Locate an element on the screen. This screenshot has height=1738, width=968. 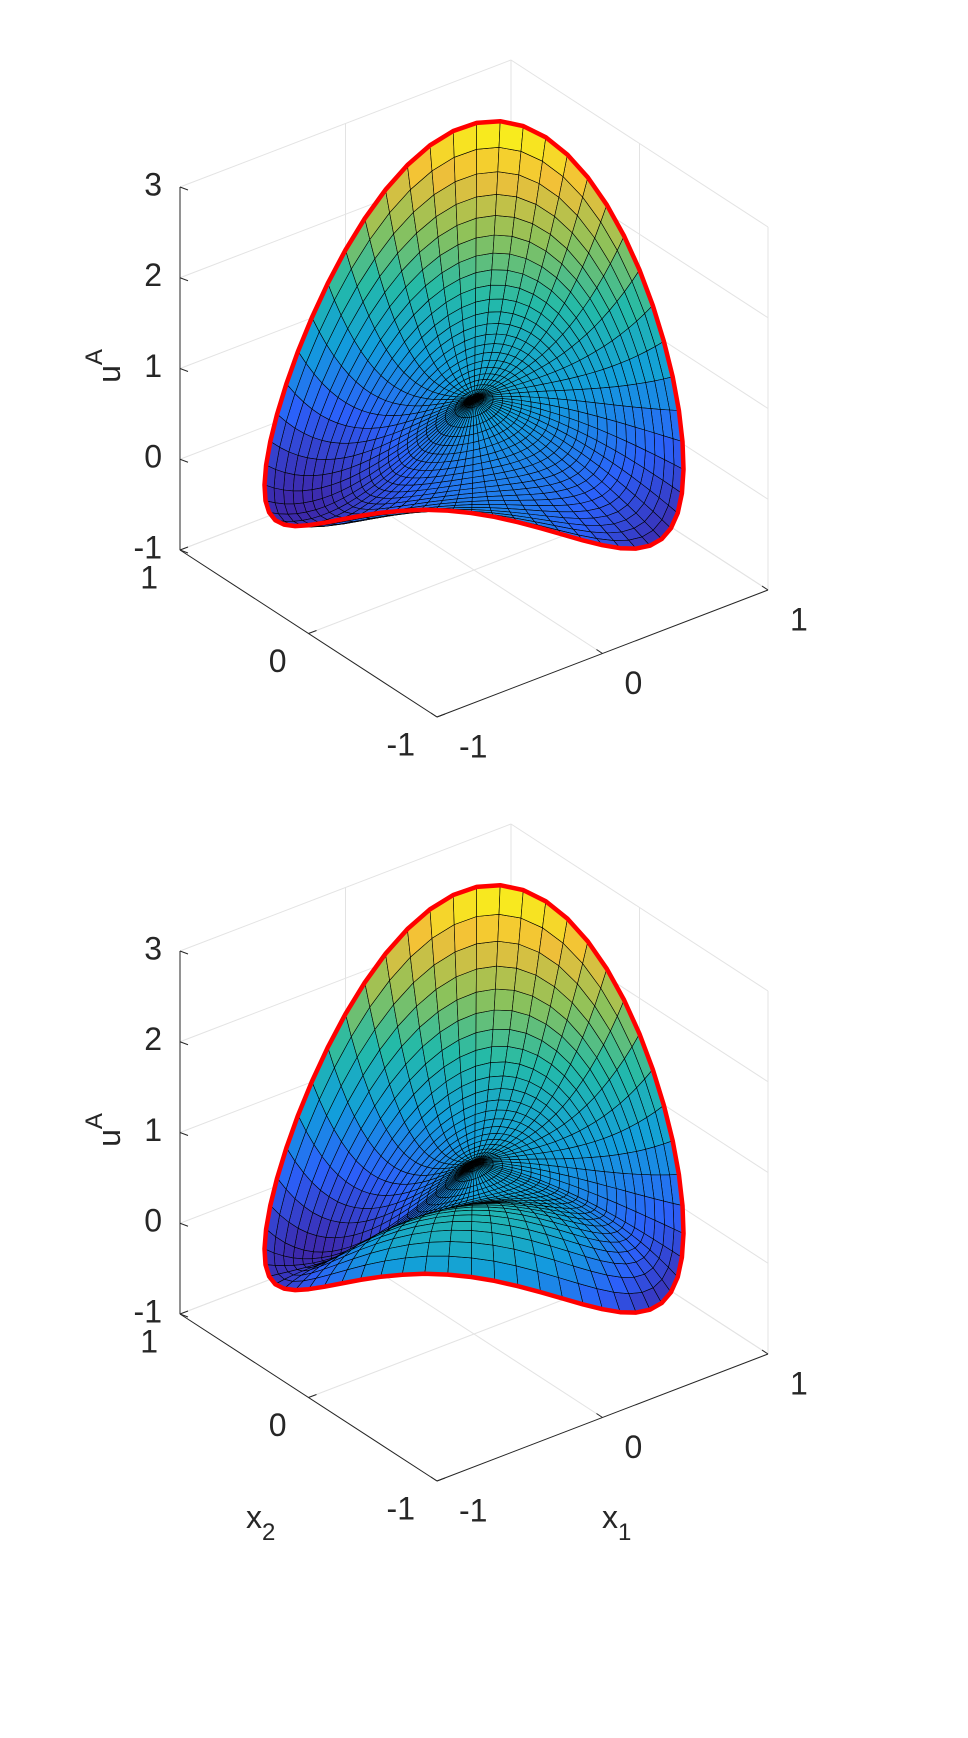
y-label-sub: 2 is located at coordinates (268, 1532).